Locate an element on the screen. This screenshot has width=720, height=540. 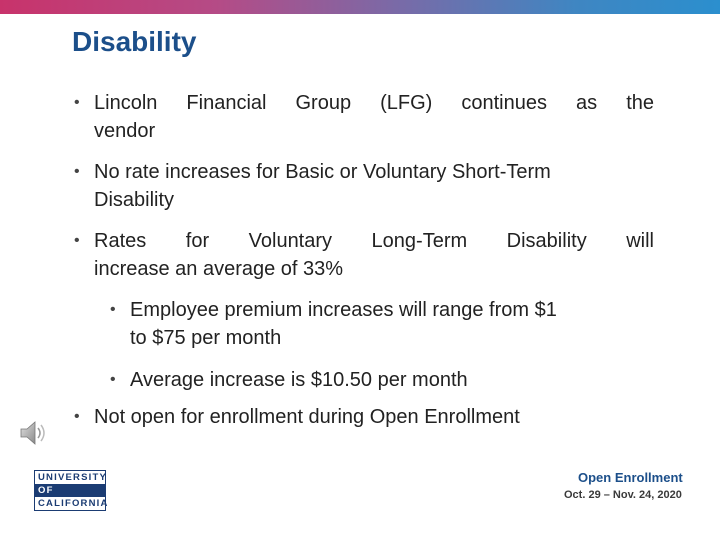
logo-line: UNIVERSITY is located at coordinates (73, 477).